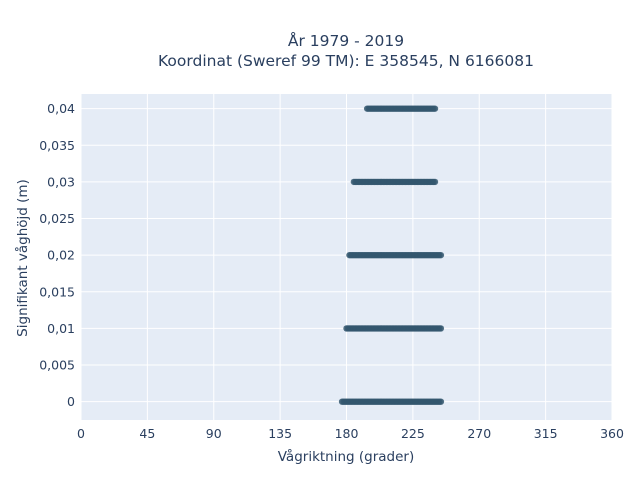 The height and width of the screenshot is (480, 640). Describe the element at coordinates (346, 40) in the screenshot. I see `chart-title-line-1: År 1979 - 2019` at that location.